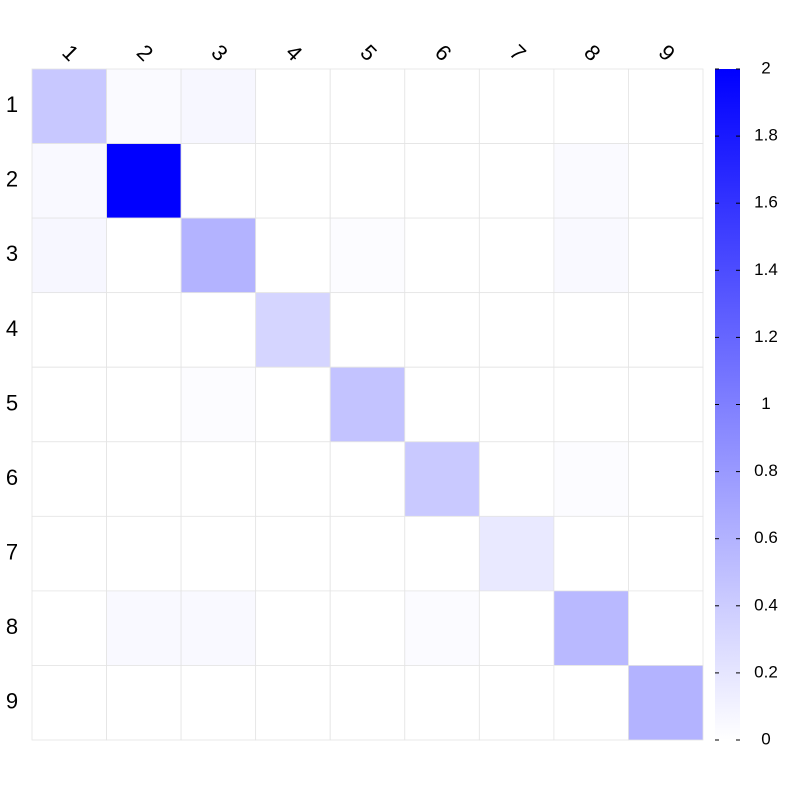 The image size is (800, 805). I want to click on y-tick-label: 6, so click(12, 477).